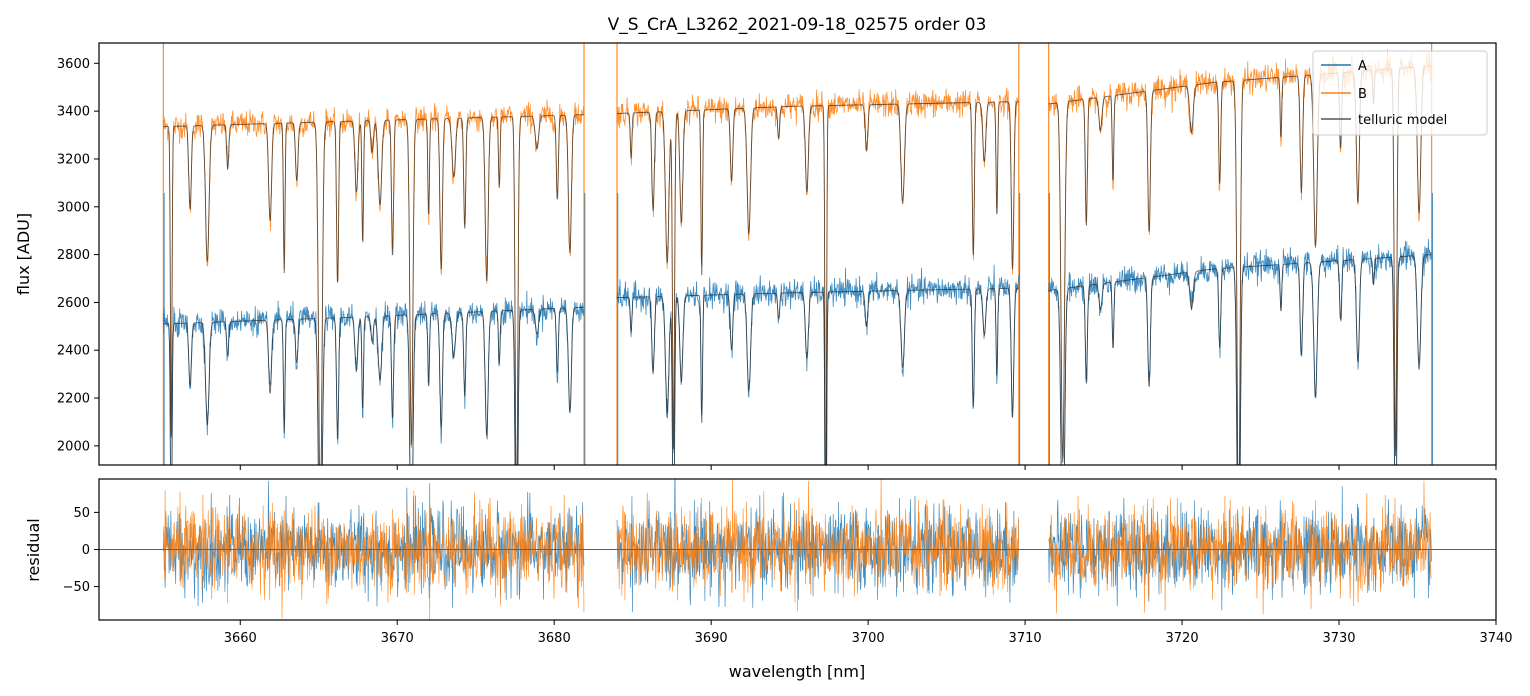 The height and width of the screenshot is (696, 1530). I want to click on telluric-model-a-seg0, so click(373, 385).